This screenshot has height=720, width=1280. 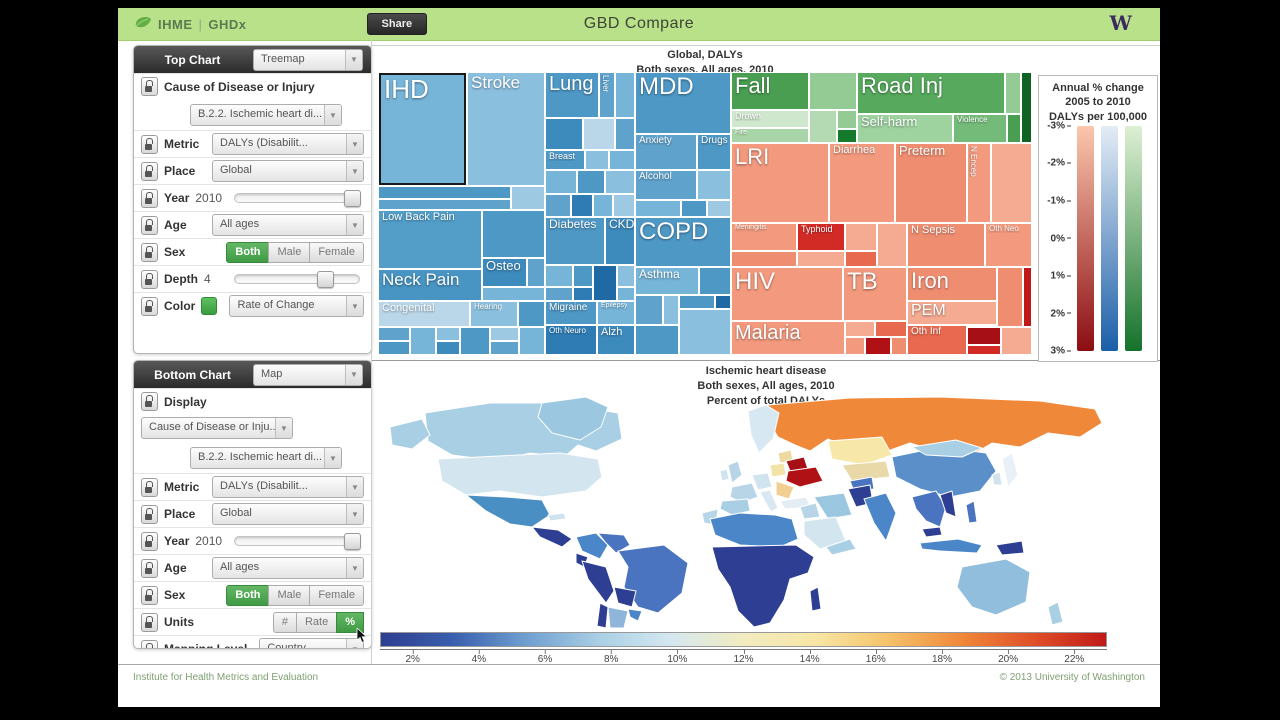 I want to click on treemap-cell-oth-inf: Oth Inf, so click(x=937, y=340).